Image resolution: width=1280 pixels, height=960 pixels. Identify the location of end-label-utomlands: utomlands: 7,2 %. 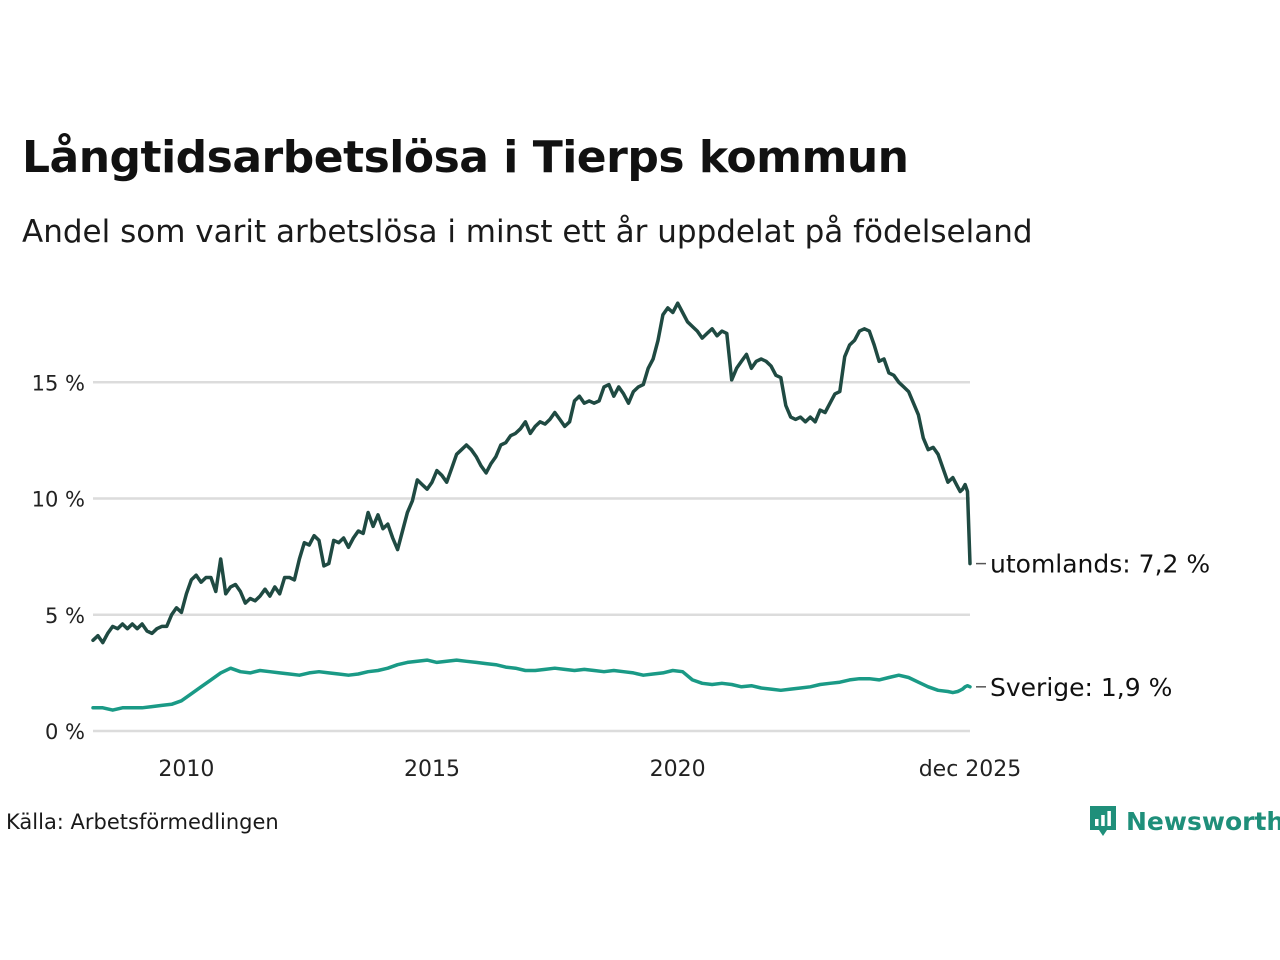
(1100, 564).